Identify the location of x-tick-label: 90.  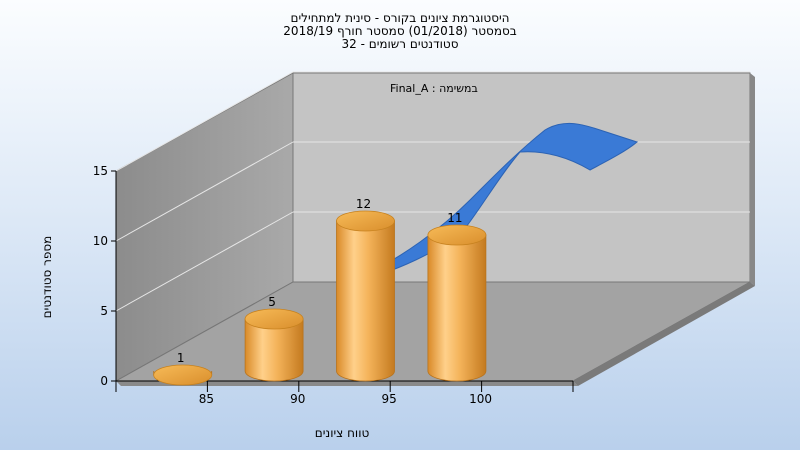
(297, 399).